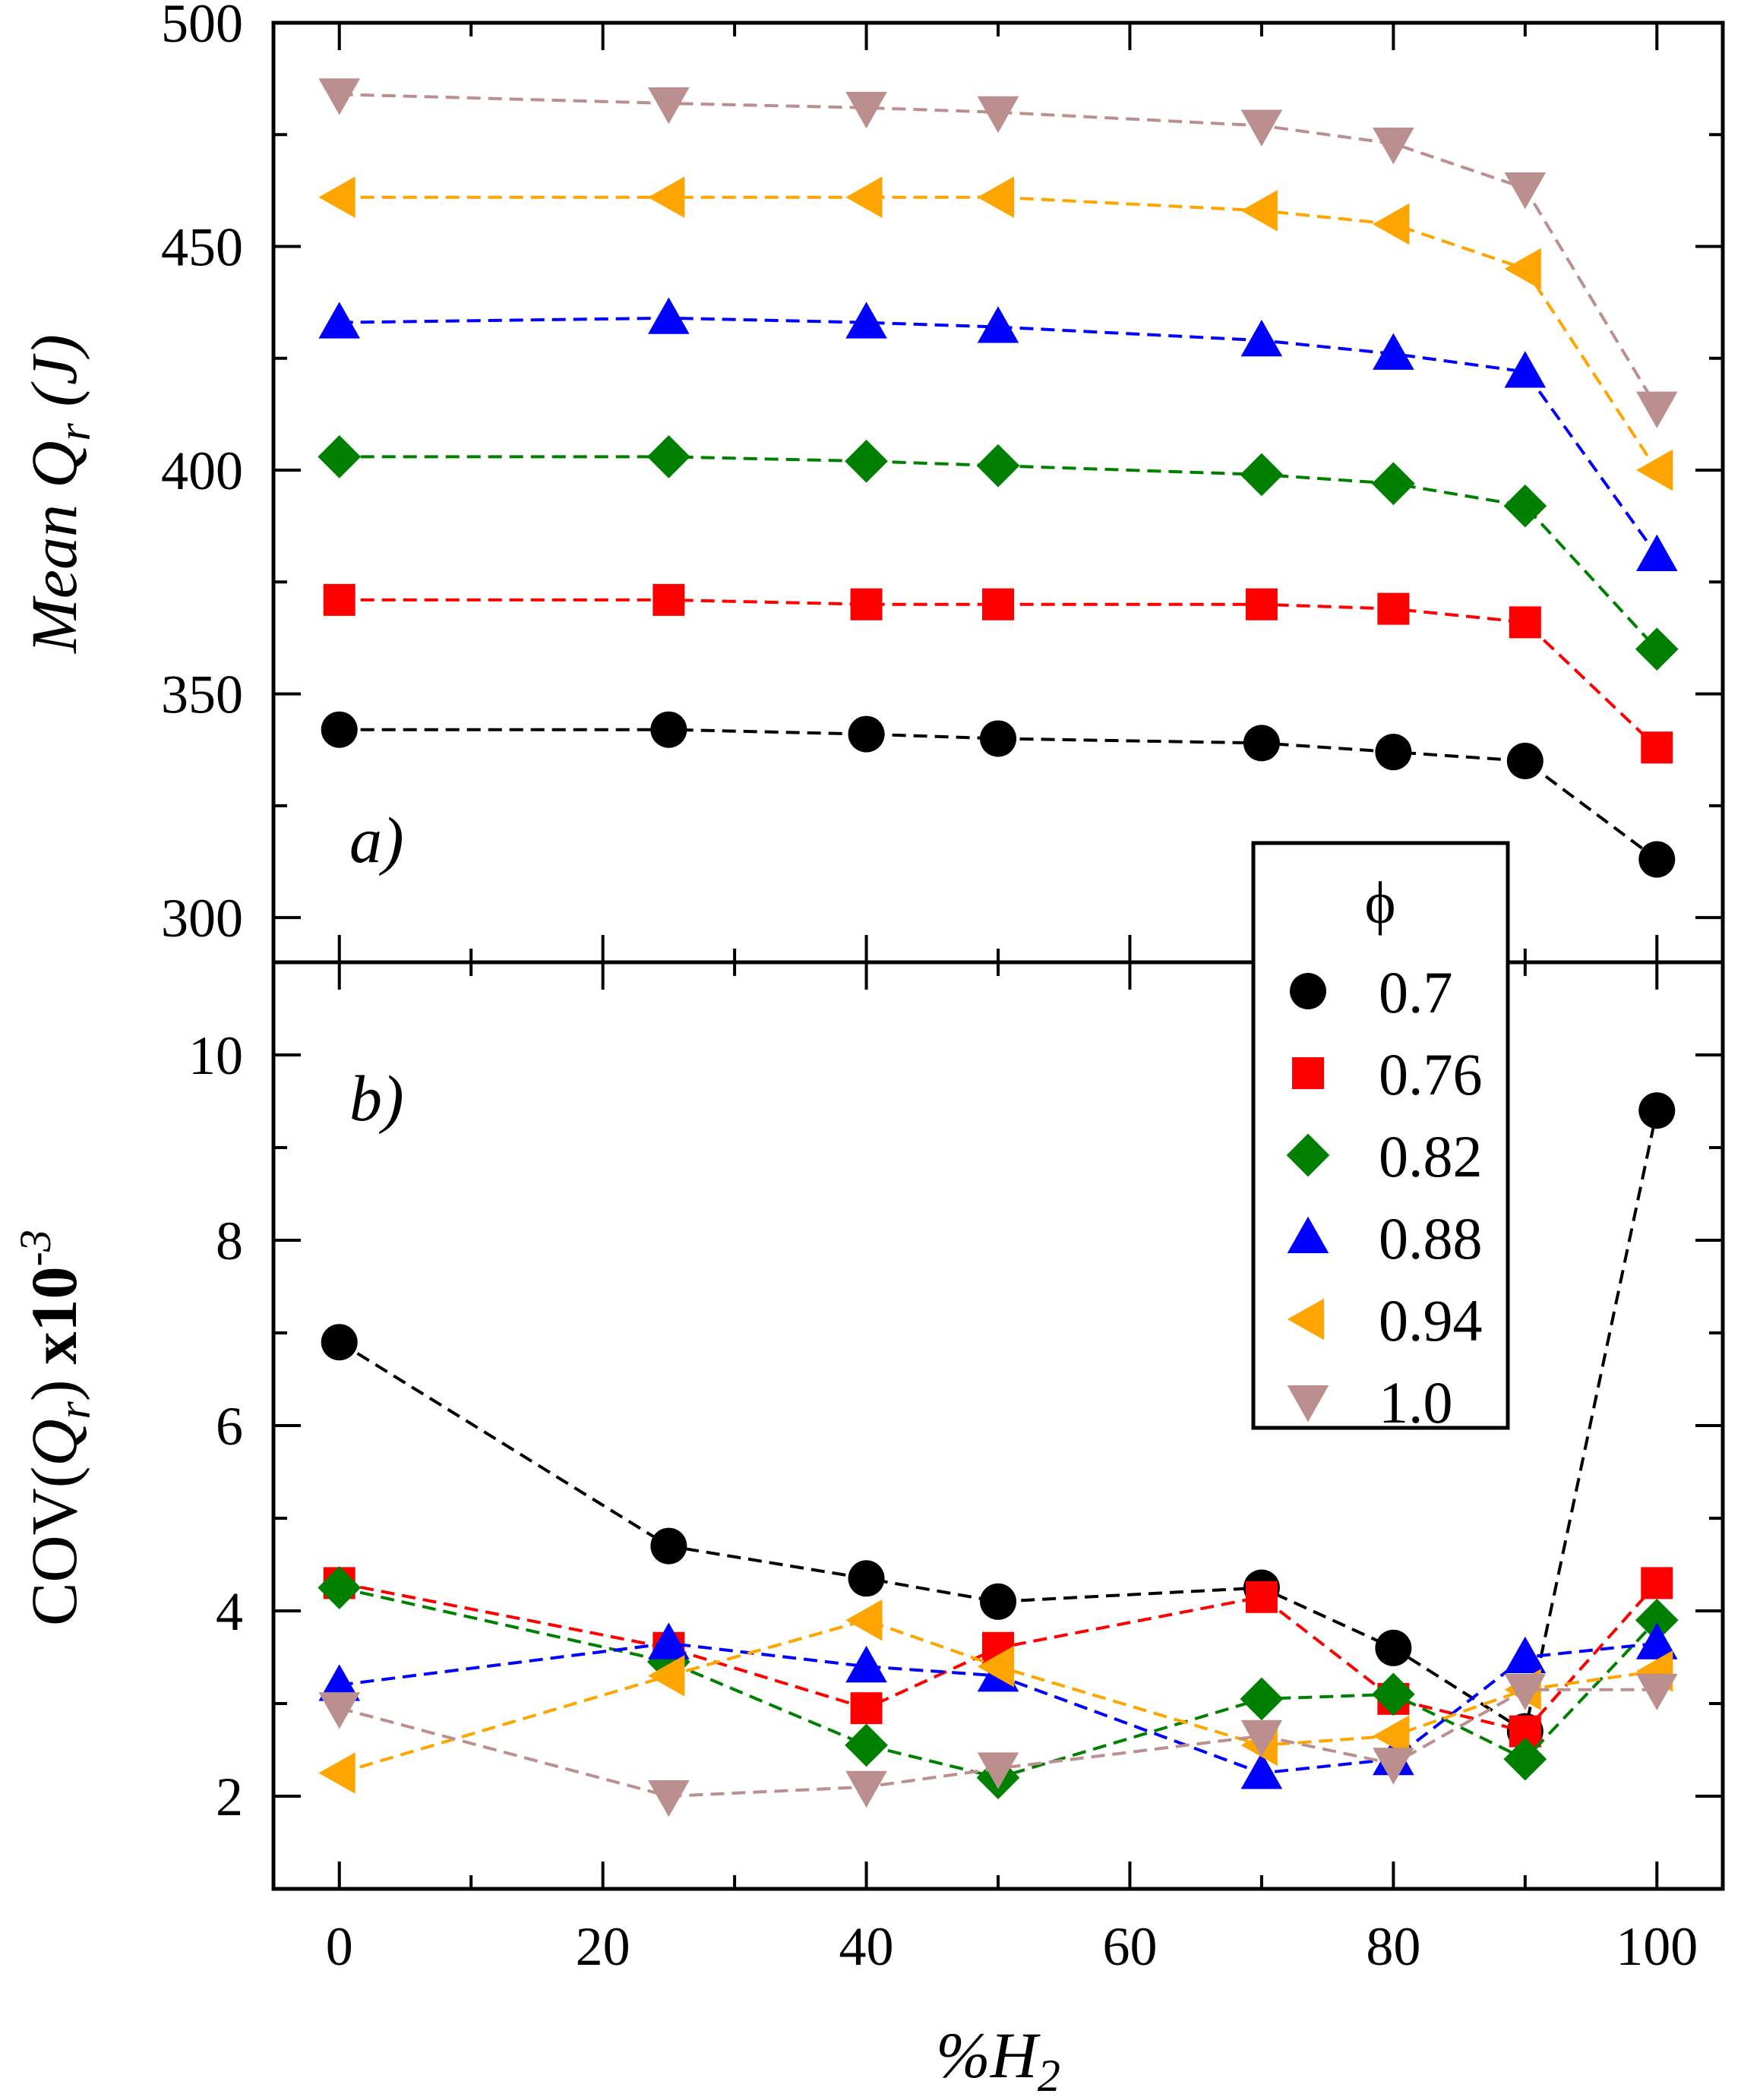 The image size is (1741, 2100). What do you see at coordinates (229, 1612) in the screenshot?
I see `panel-b-ytick-label: 4` at bounding box center [229, 1612].